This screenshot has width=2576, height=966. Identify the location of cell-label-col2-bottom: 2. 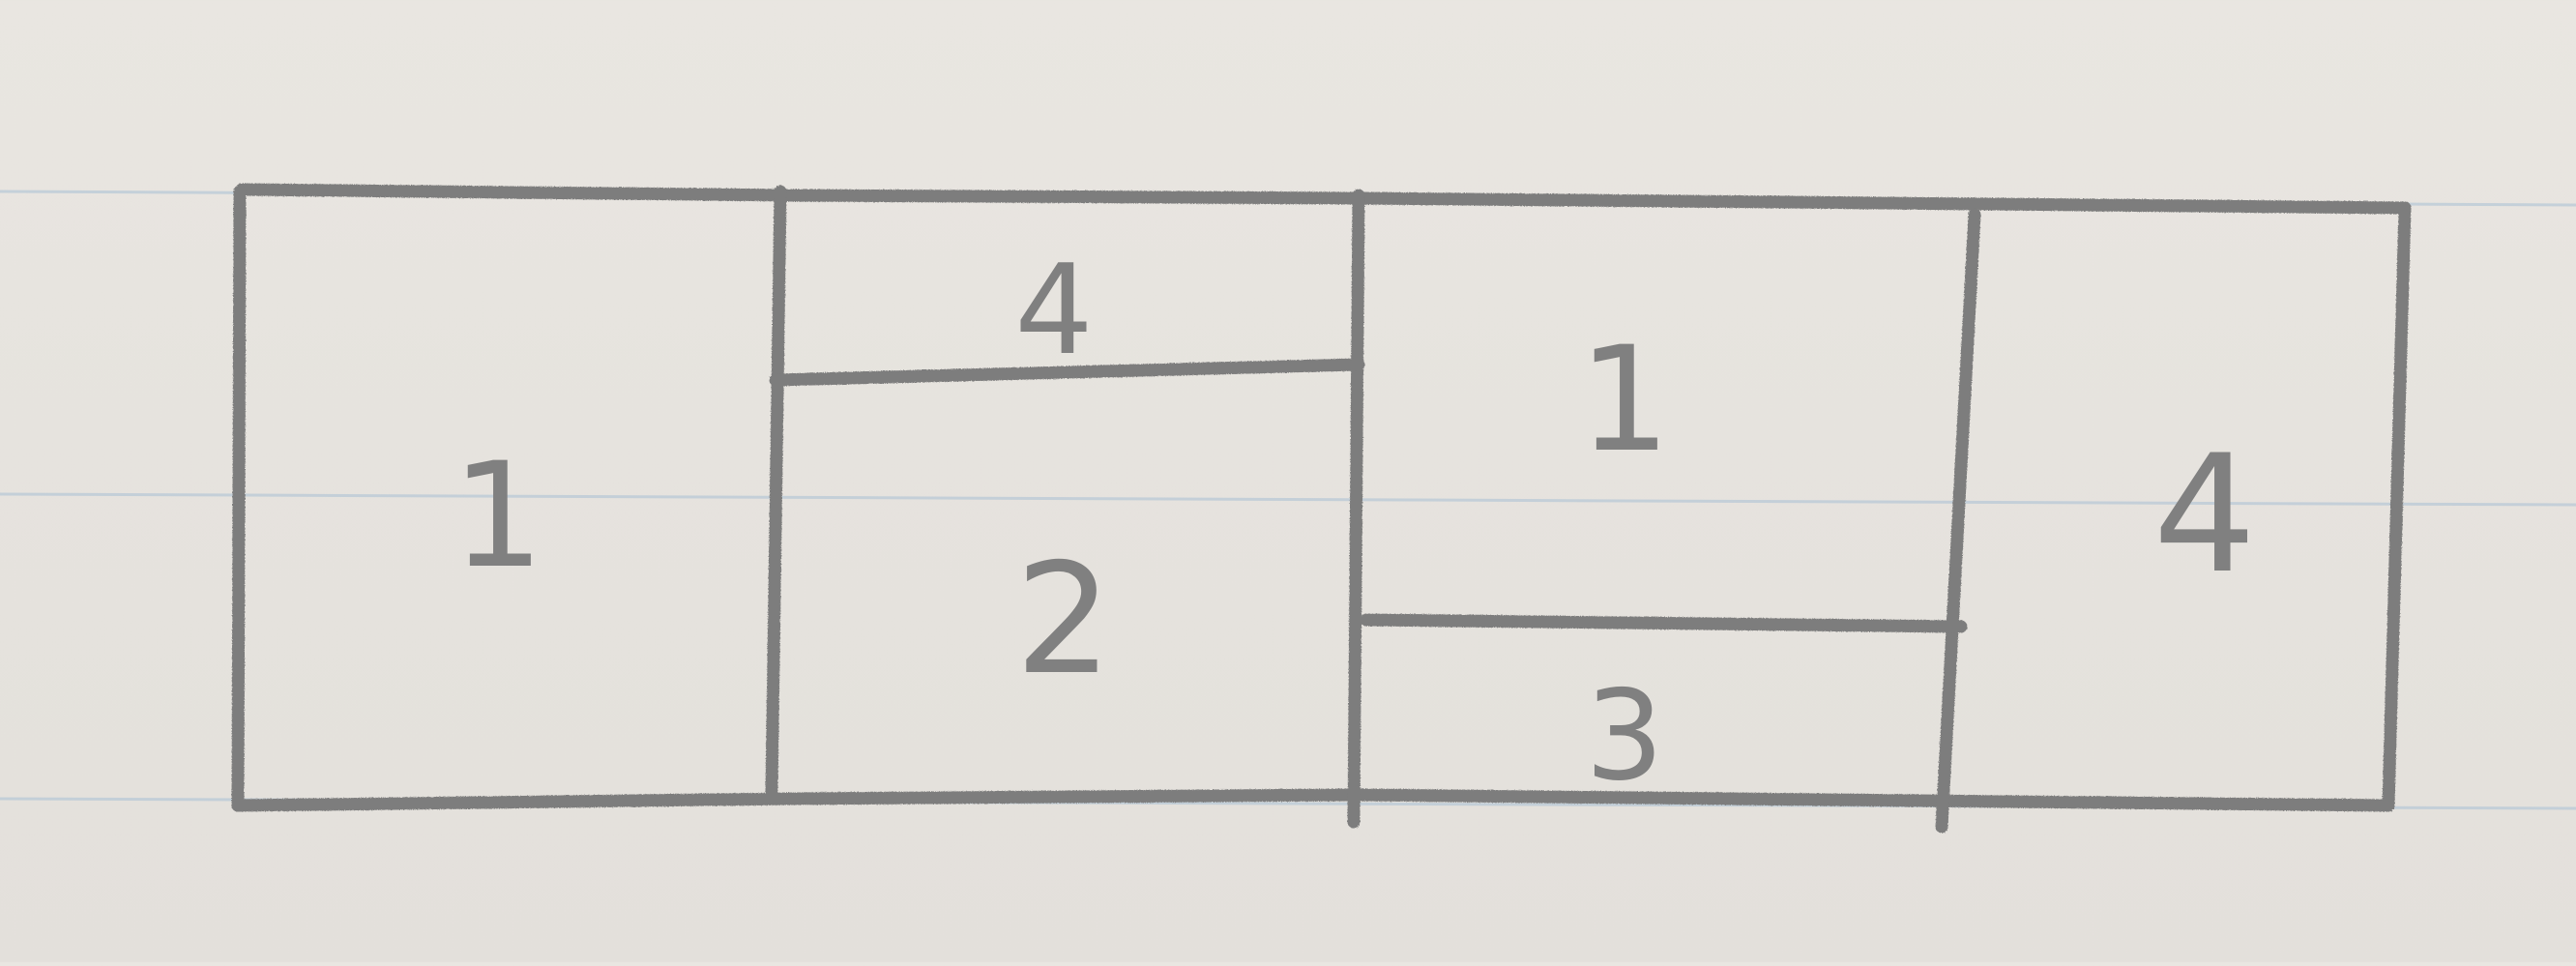
(1064, 620).